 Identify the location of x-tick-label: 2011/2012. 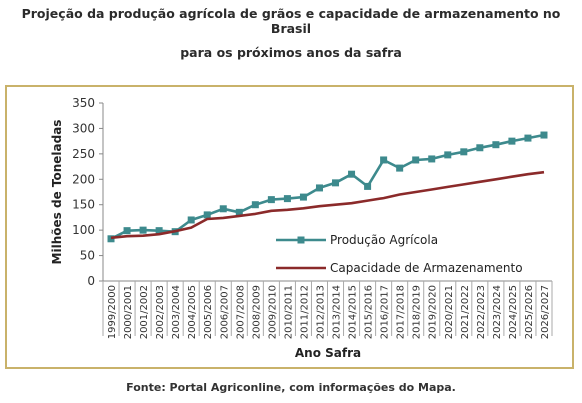
(304, 312).